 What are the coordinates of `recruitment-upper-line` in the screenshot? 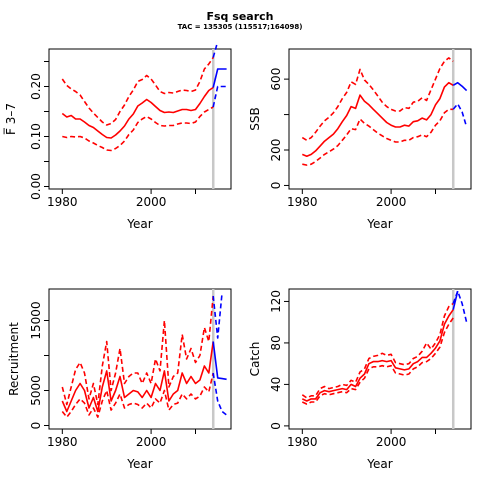 It's located at (137, 350).